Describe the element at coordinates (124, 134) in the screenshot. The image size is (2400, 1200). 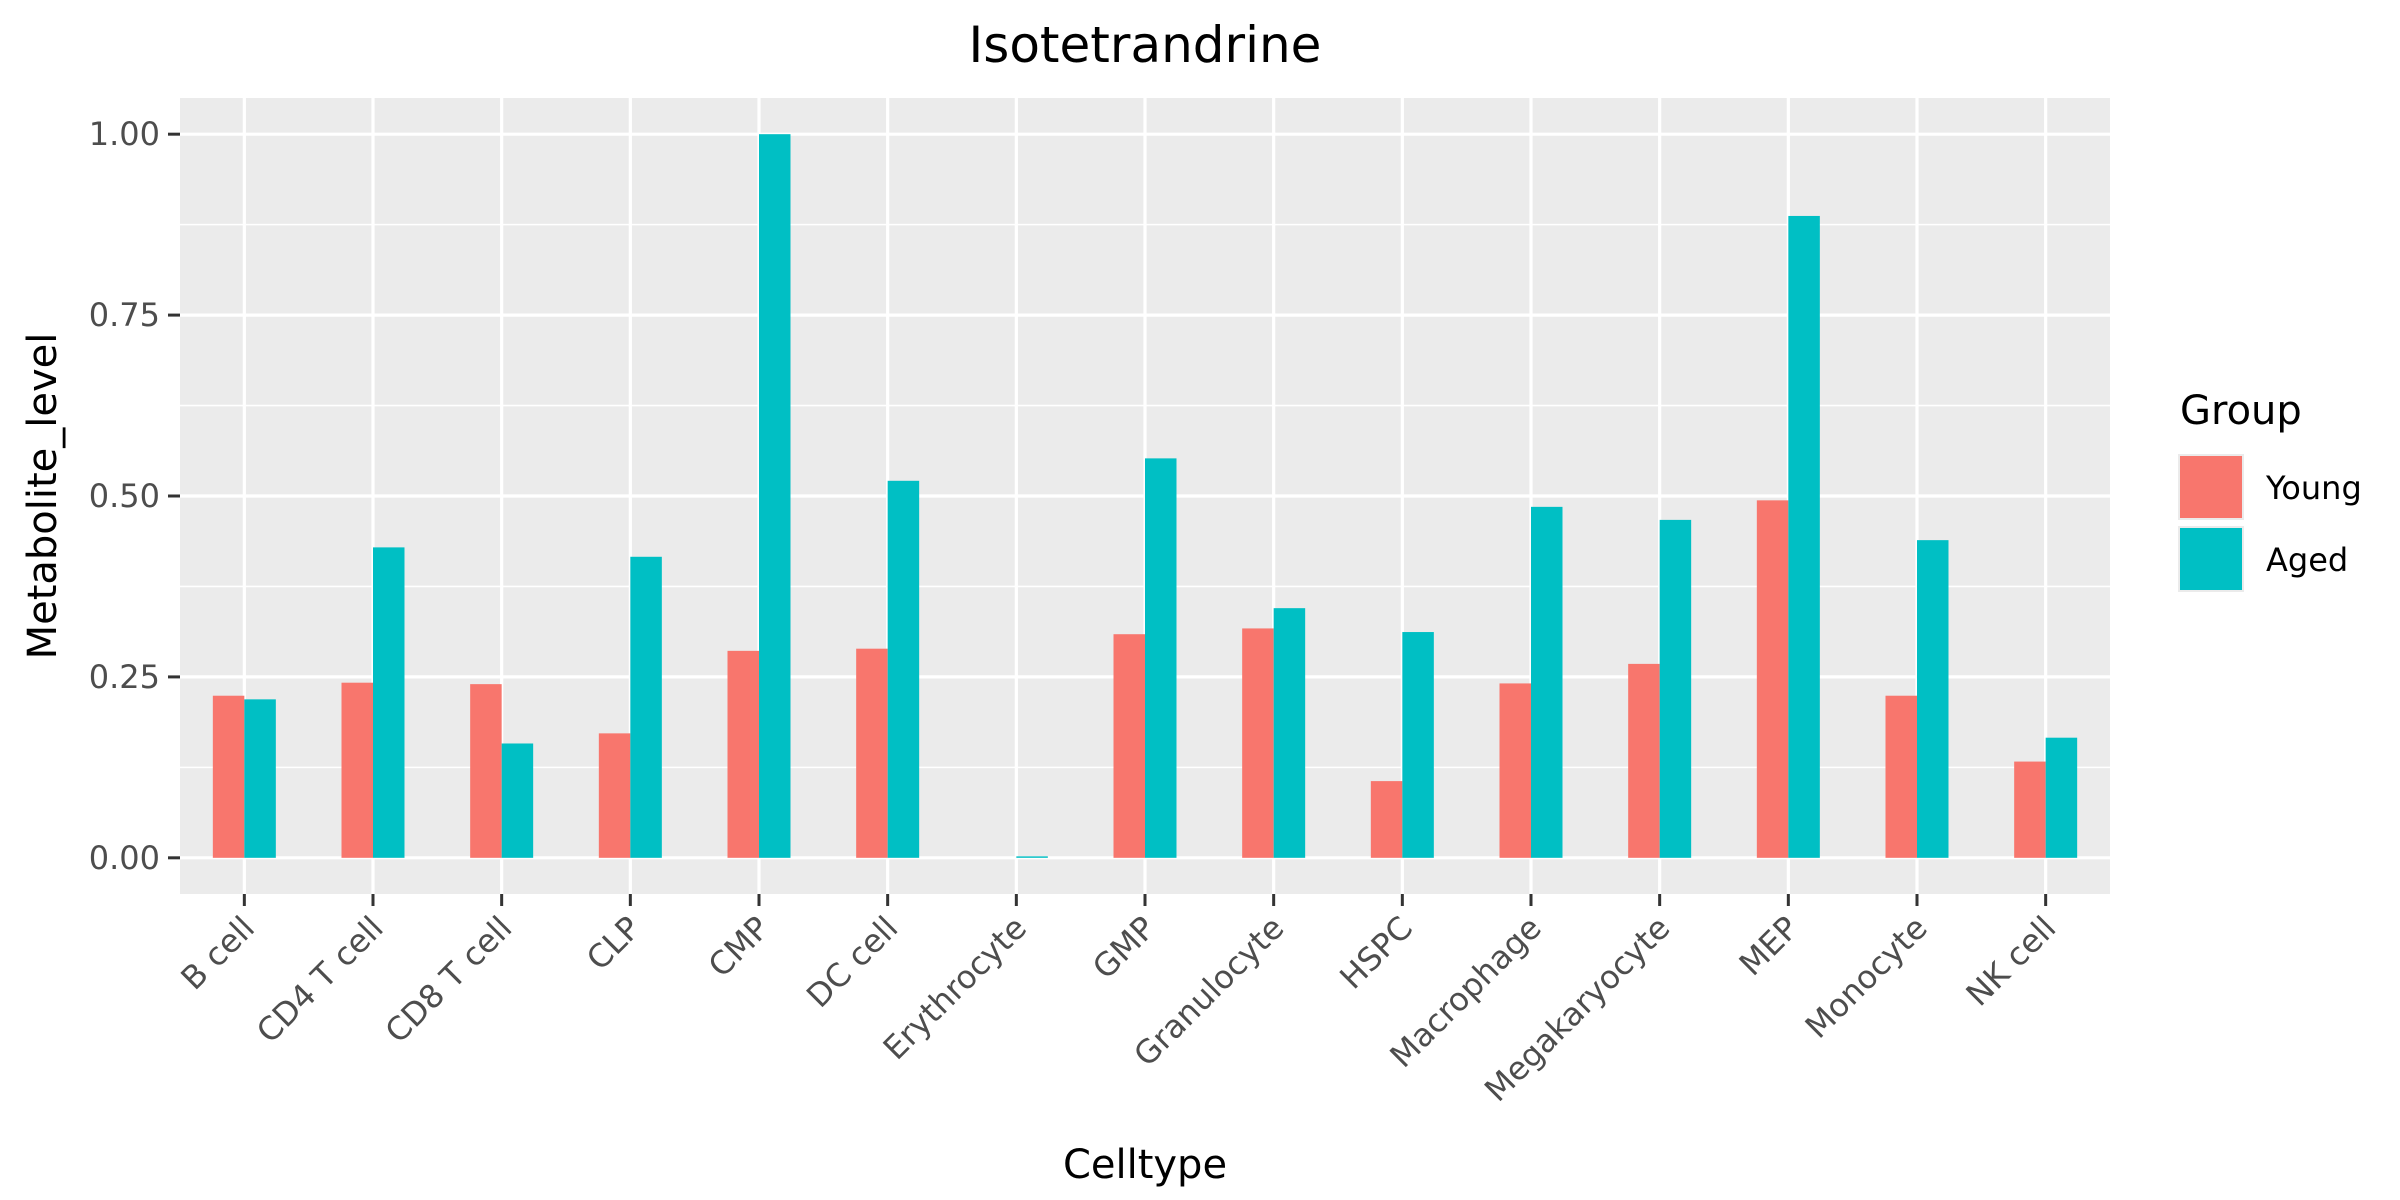
I see `y-tick-label: 1.00` at that location.